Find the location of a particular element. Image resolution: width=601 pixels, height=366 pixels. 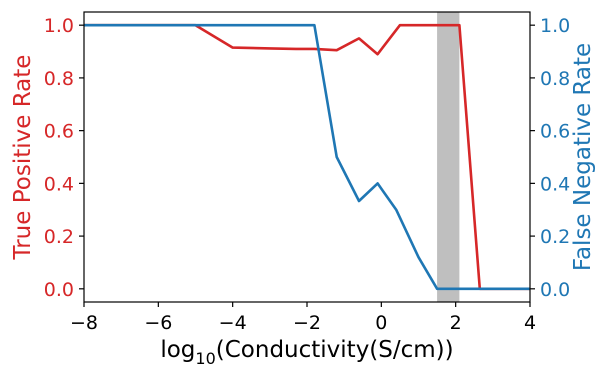

x-tick-label: 4 is located at coordinates (530, 323).